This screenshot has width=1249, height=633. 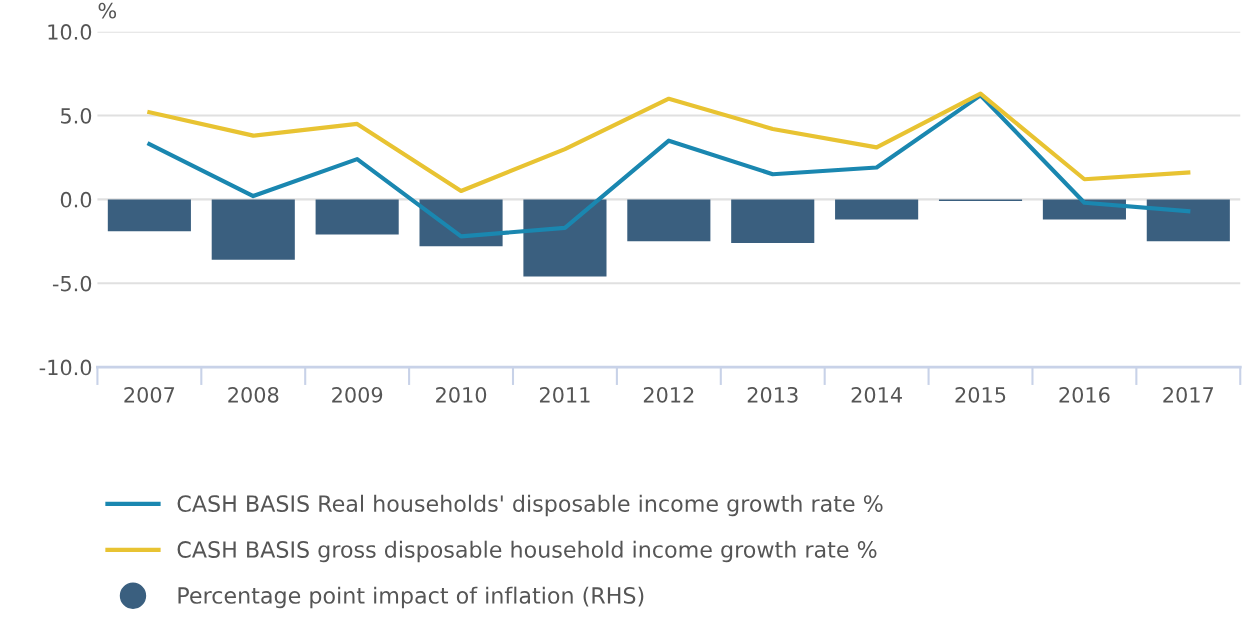 I want to click on y-tick-label: 0.0, so click(x=76, y=199).